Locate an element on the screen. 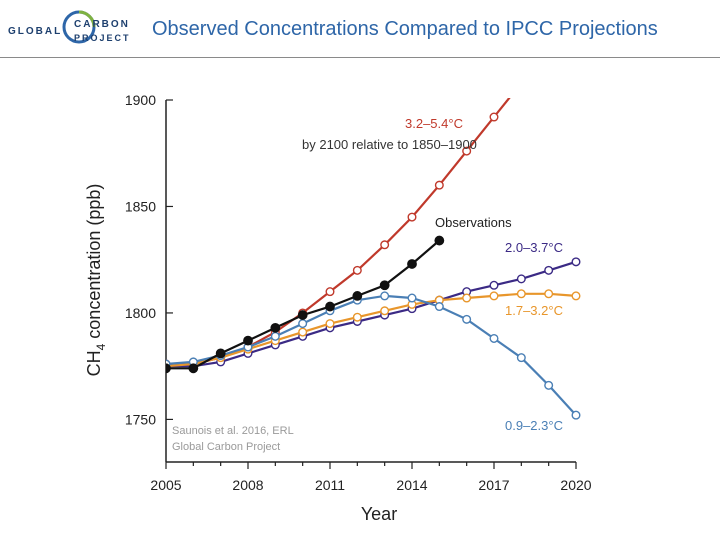 This screenshot has height=540, width=720. y-tick-label: 1850 is located at coordinates (140, 206).